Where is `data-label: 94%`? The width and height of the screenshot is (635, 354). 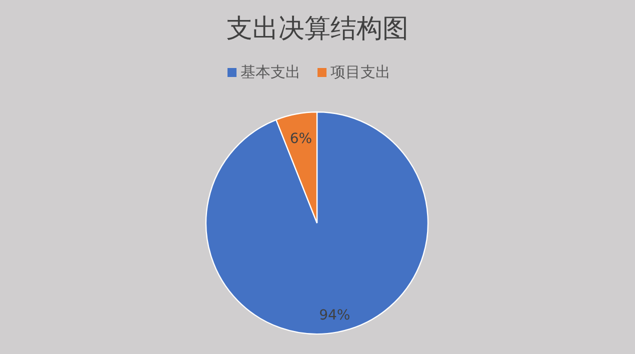 data-label: 94% is located at coordinates (334, 316).